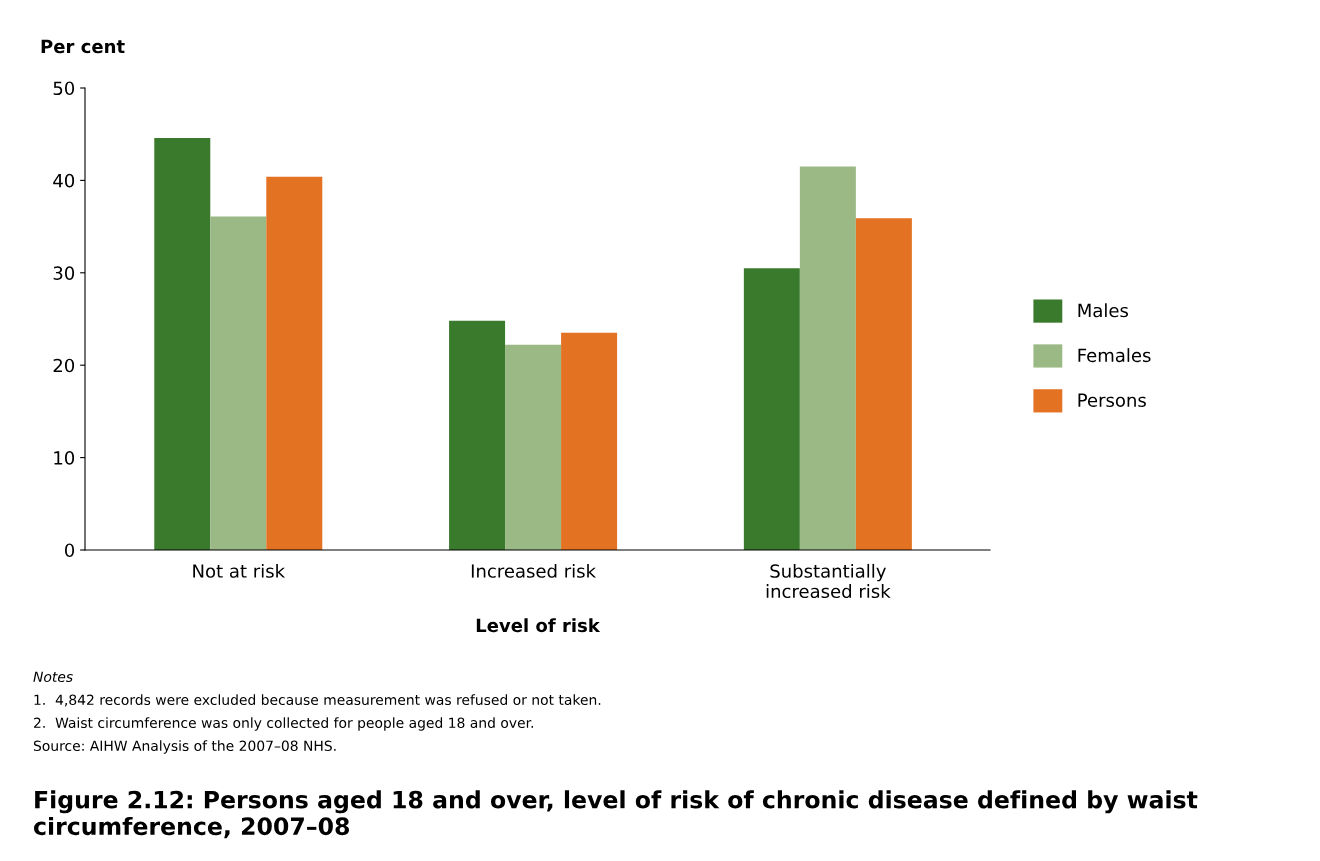 This screenshot has height=861, width=1320. What do you see at coordinates (1114, 355) in the screenshot?
I see `legend-label: Females` at bounding box center [1114, 355].